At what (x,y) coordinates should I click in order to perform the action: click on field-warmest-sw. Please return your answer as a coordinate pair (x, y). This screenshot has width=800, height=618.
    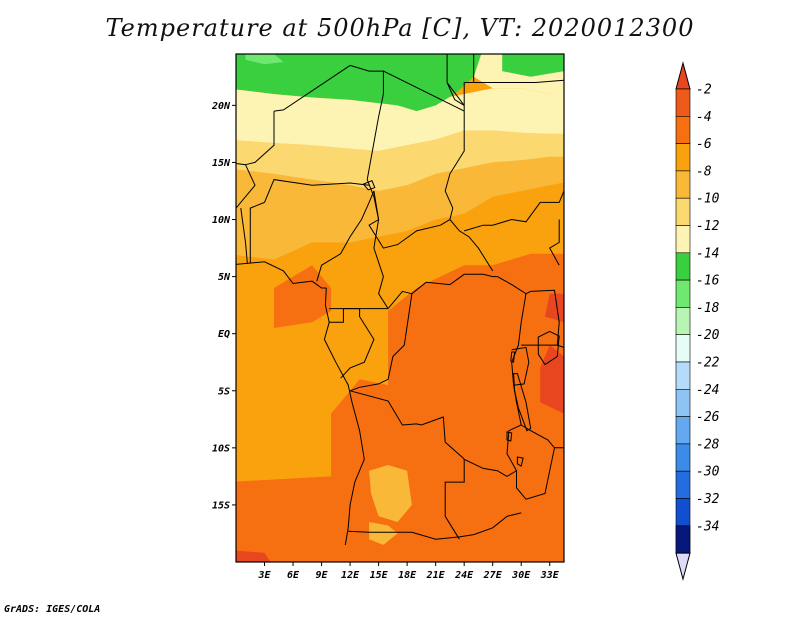
    Looking at the image, I should click on (253, 556).